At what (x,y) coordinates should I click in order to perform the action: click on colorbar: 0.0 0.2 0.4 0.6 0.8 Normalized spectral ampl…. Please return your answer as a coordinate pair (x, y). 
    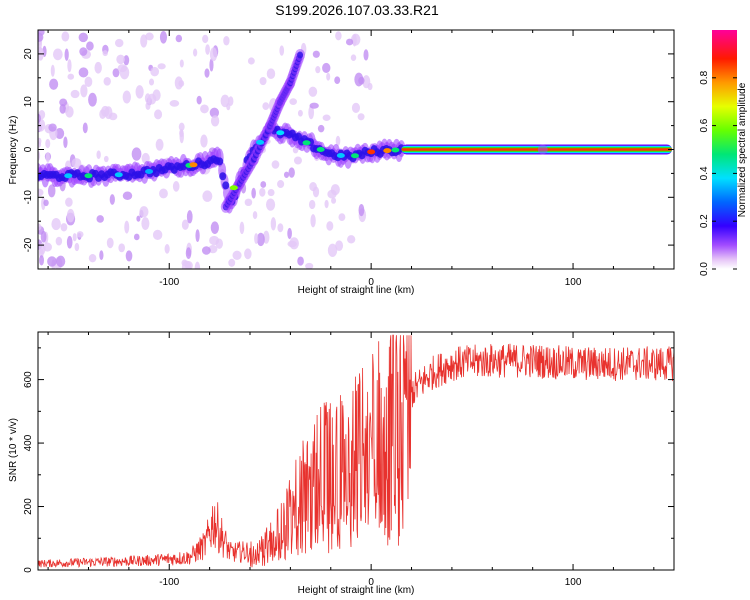
    Looking at the image, I should click on (723, 153).